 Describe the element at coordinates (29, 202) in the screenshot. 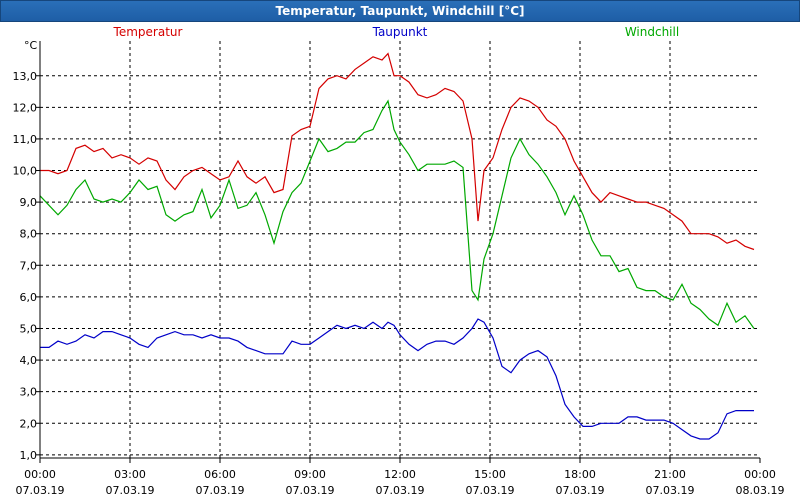

I see `y-tick-label: 9,0` at that location.